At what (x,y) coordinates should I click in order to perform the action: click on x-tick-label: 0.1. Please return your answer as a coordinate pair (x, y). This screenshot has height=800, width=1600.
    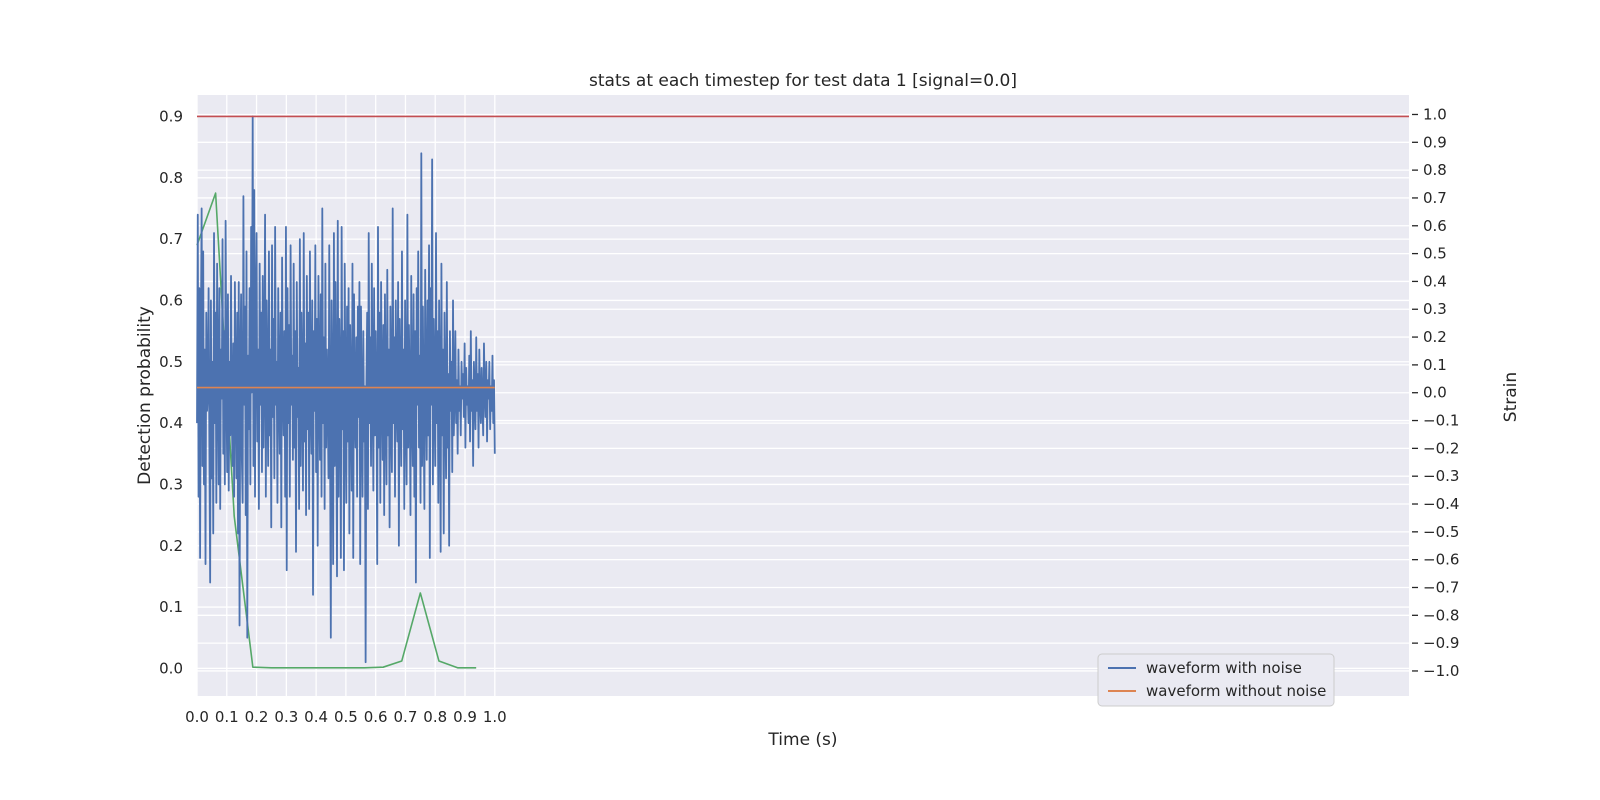
    Looking at the image, I should click on (227, 717).